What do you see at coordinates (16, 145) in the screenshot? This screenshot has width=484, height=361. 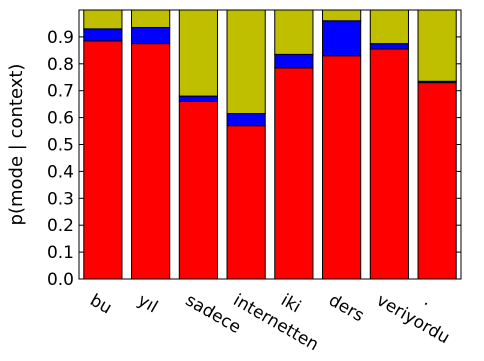 I see `y-axis-label: p(mode | context)` at bounding box center [16, 145].